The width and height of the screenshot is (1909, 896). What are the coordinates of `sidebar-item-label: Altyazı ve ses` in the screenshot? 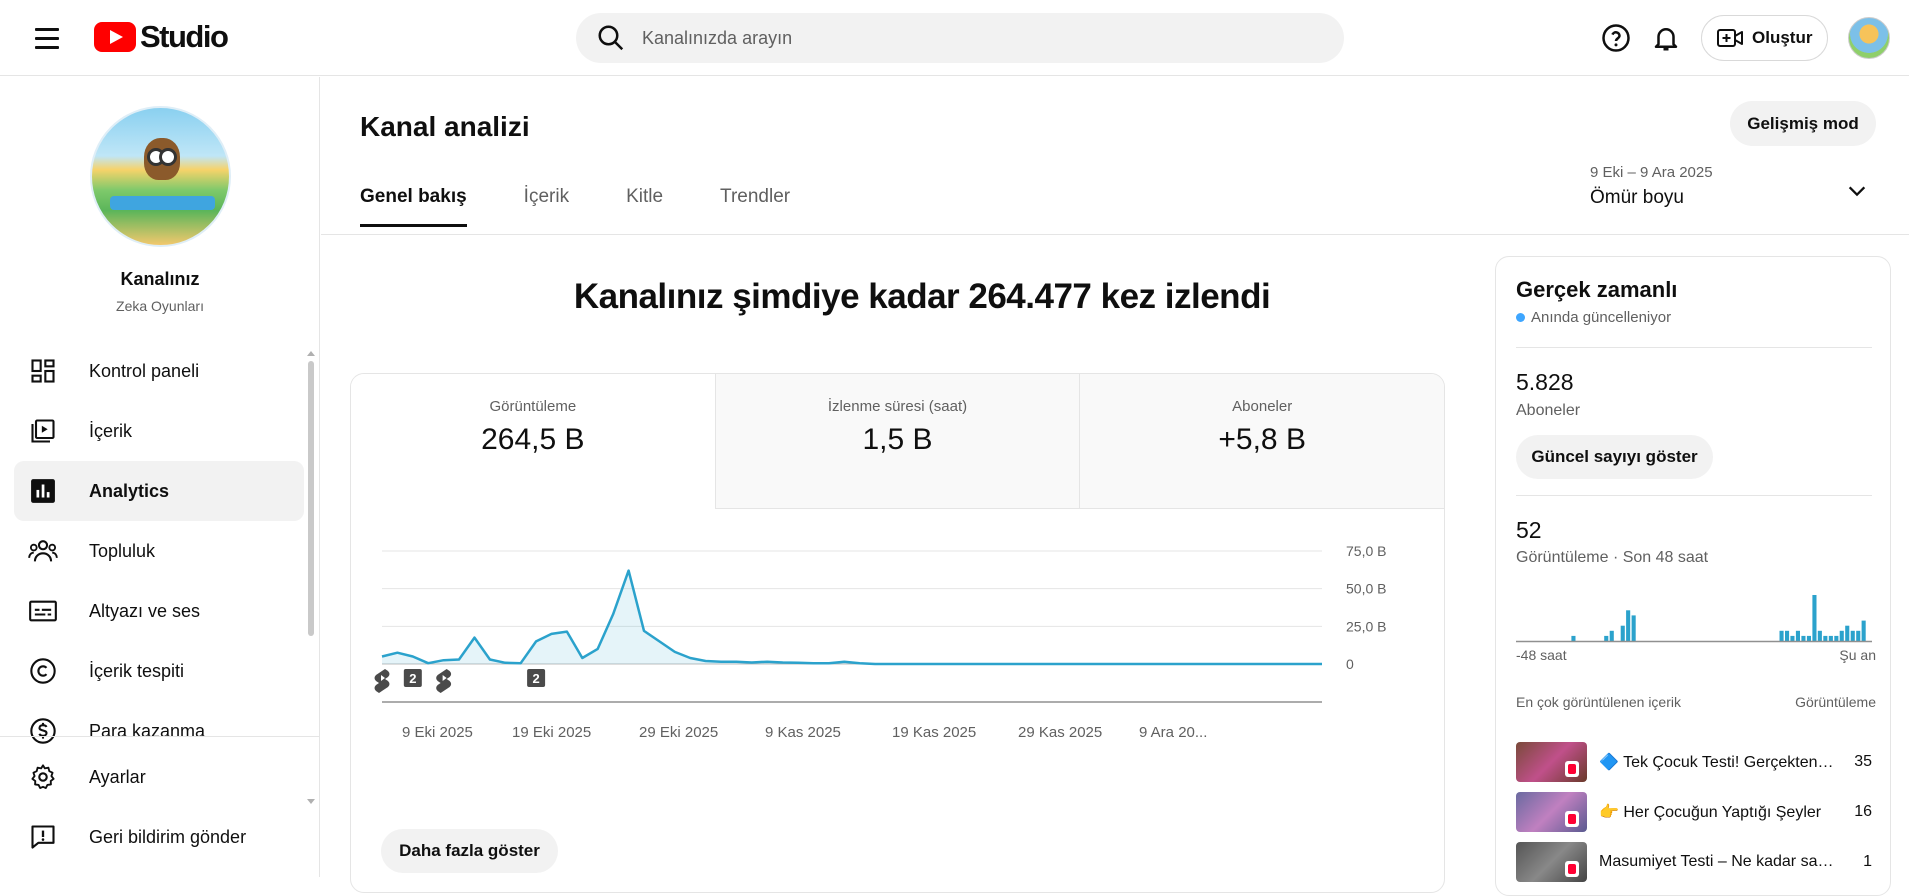 It's located at (145, 610).